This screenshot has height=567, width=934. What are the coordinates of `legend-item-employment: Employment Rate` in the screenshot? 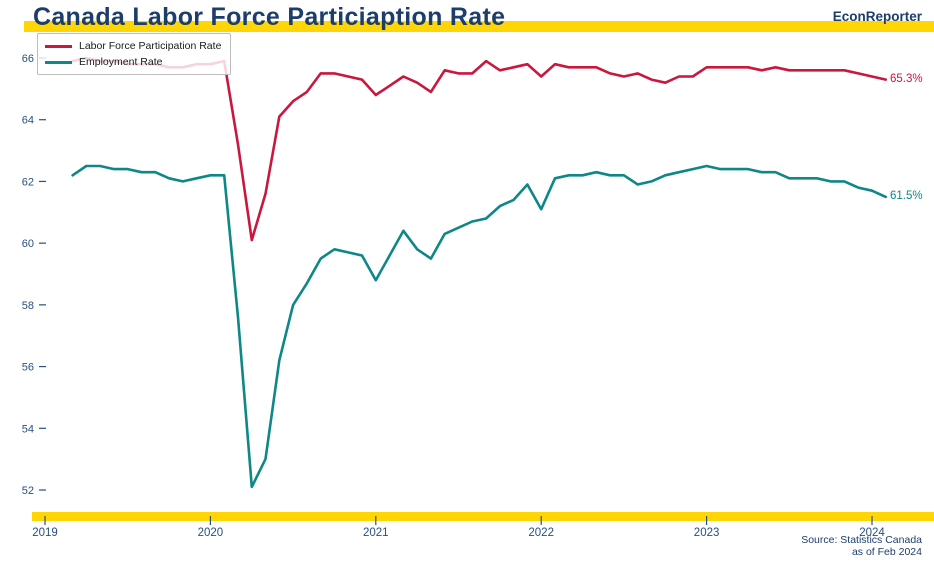 It's located at (133, 62).